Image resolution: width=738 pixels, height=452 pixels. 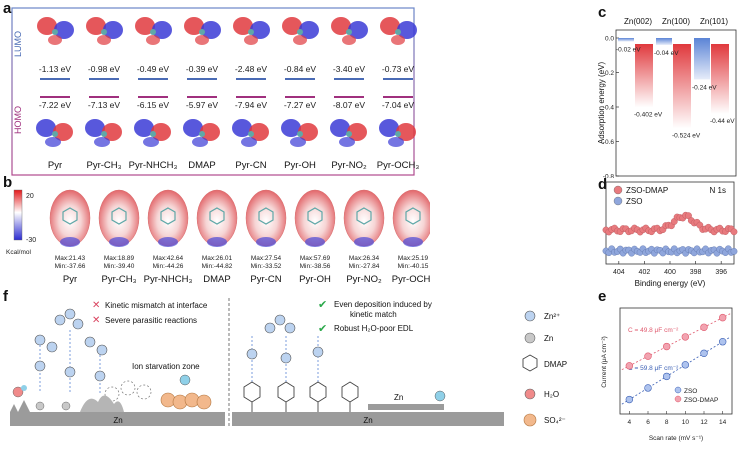 What do you see at coordinates (704, 87) in the screenshot?
I see `small-adsorption-value: -0.24 eV` at bounding box center [704, 87].